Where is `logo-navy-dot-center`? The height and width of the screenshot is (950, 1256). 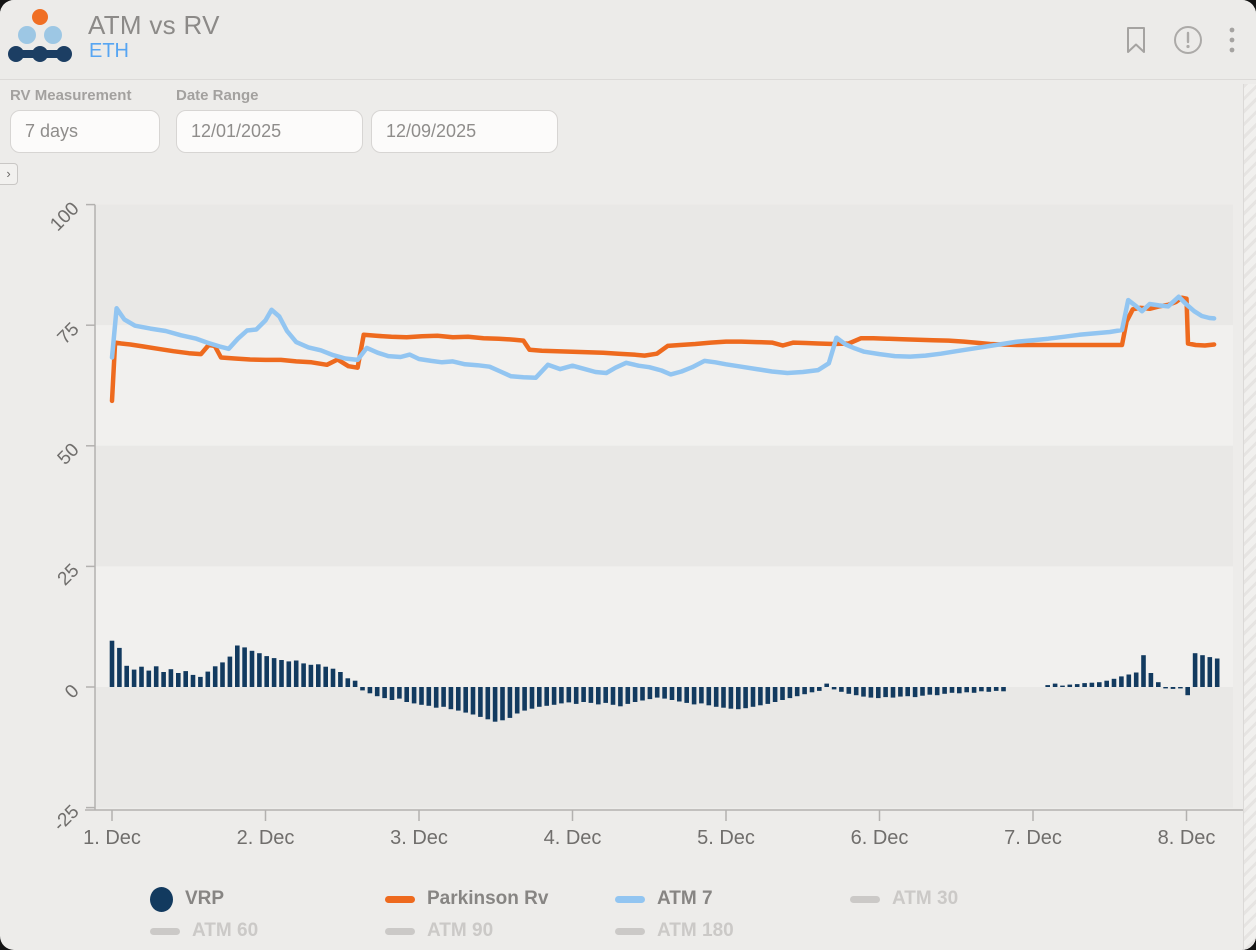
logo-navy-dot-center is located at coordinates (40, 54).